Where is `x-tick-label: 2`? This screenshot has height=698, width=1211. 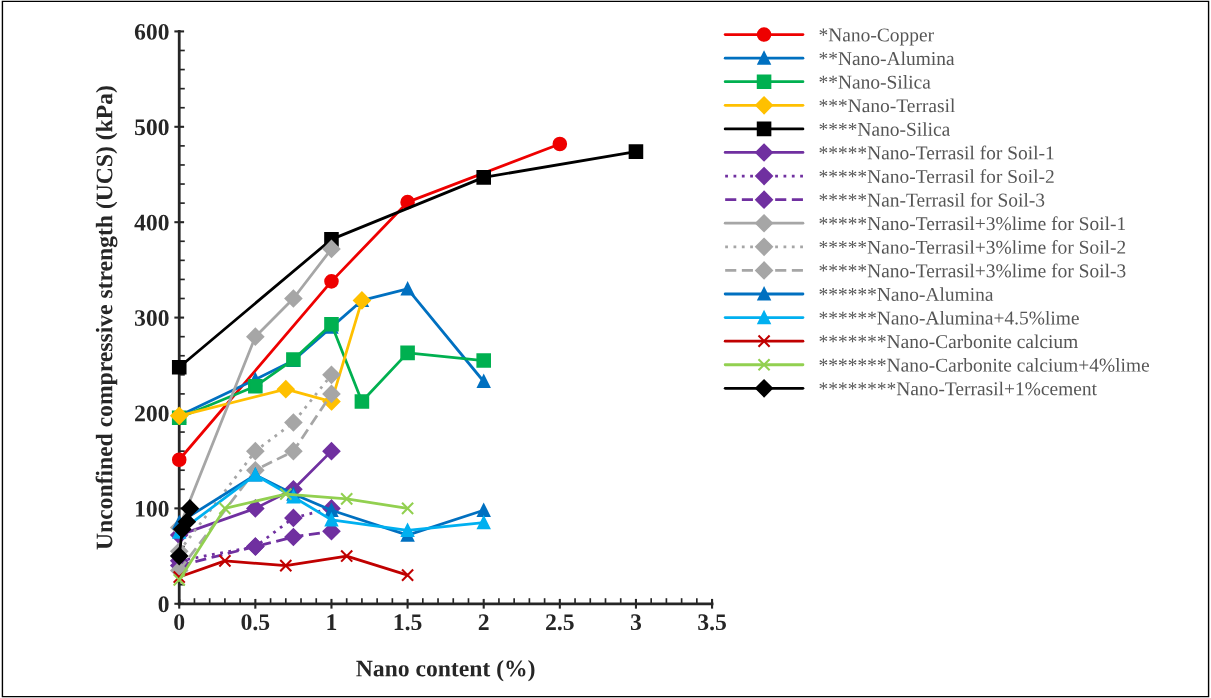 x-tick-label: 2 is located at coordinates (483, 622).